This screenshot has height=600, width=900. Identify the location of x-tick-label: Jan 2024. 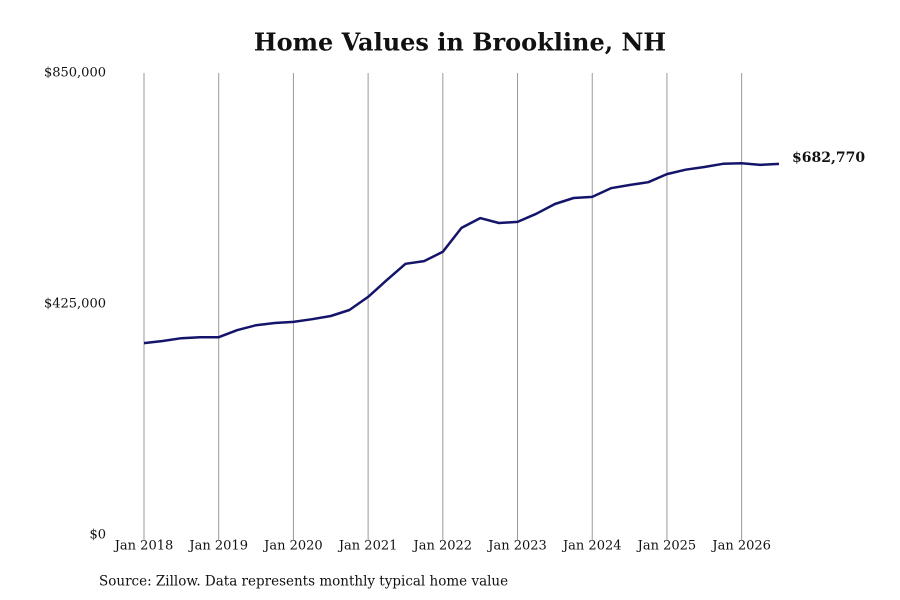
(591, 546).